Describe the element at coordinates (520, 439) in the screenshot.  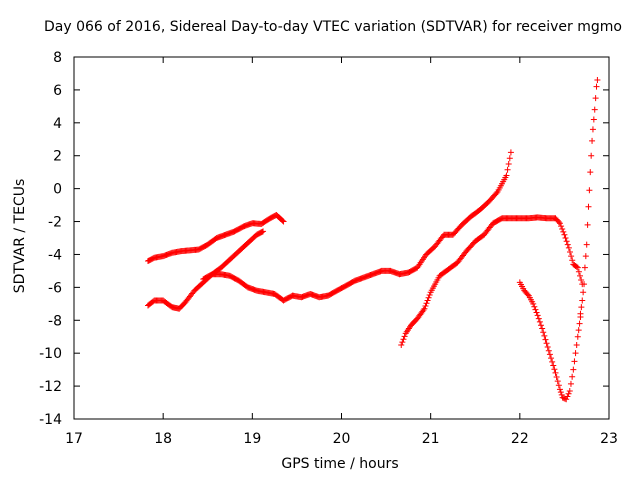
I see `x-tick-label: 22` at that location.